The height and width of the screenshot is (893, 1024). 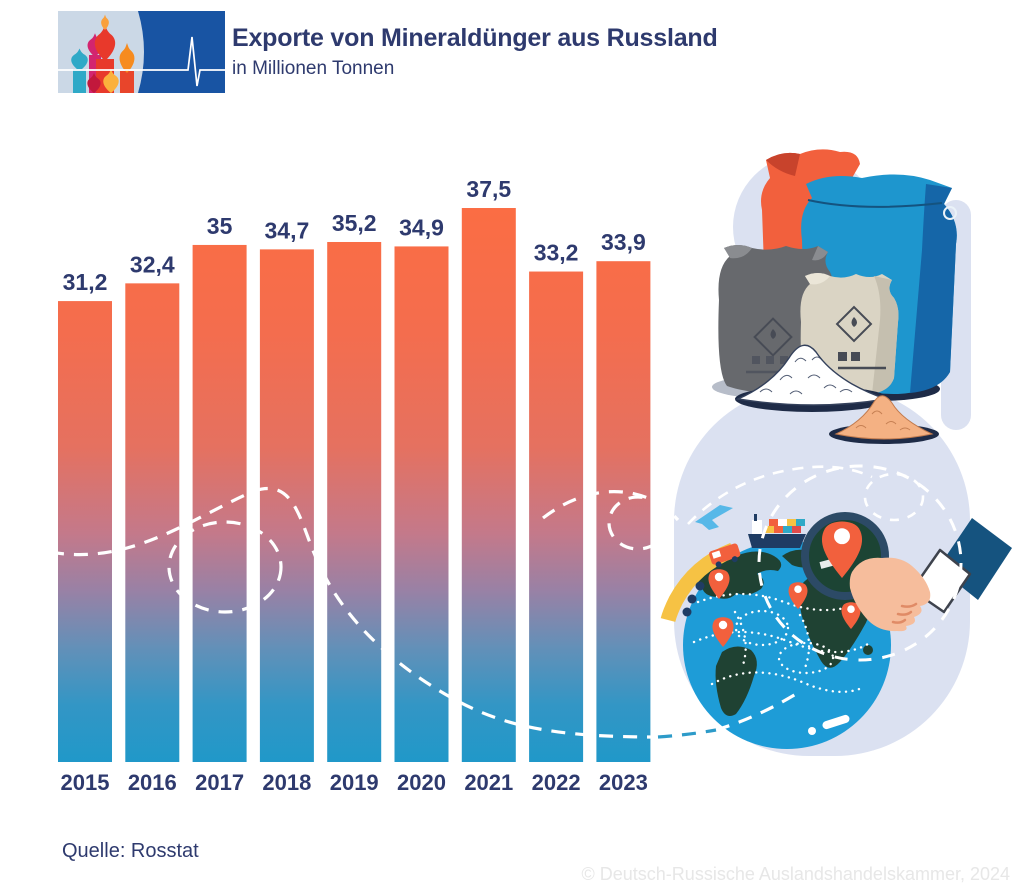 I want to click on bar-2022, so click(x=556, y=516).